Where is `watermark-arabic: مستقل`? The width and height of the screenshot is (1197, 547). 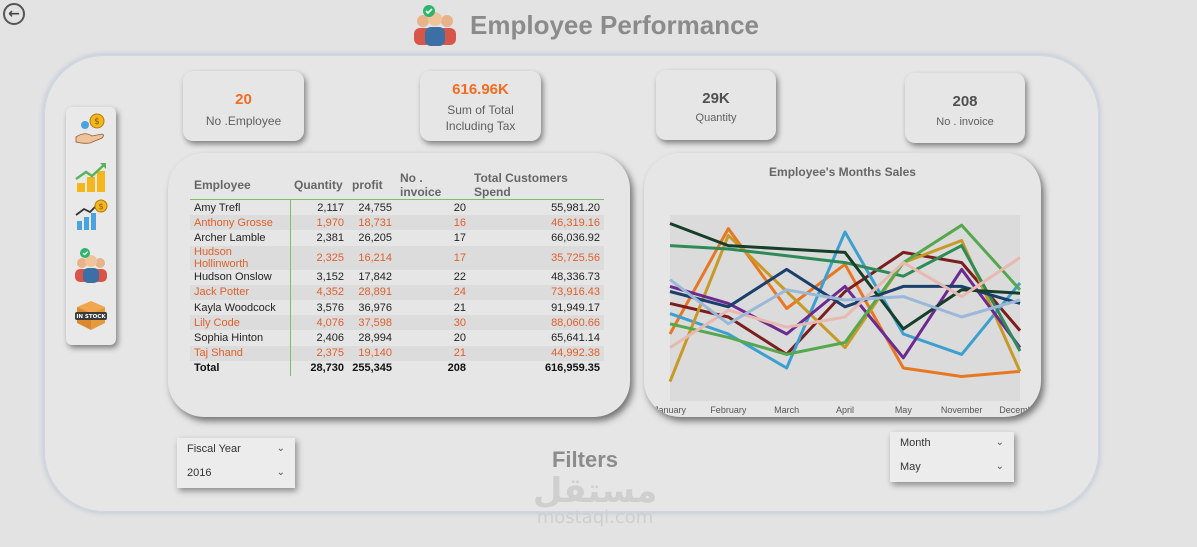
watermark-arabic: مستقل is located at coordinates (595, 491).